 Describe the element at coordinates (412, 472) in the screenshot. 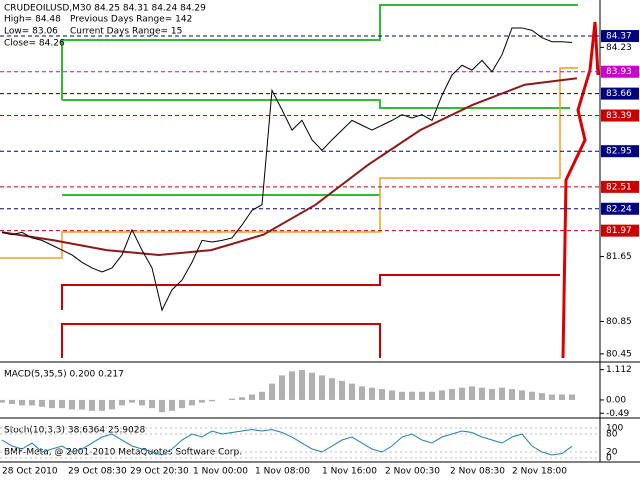

I see `time-label: 2 Nov 00:30` at that location.